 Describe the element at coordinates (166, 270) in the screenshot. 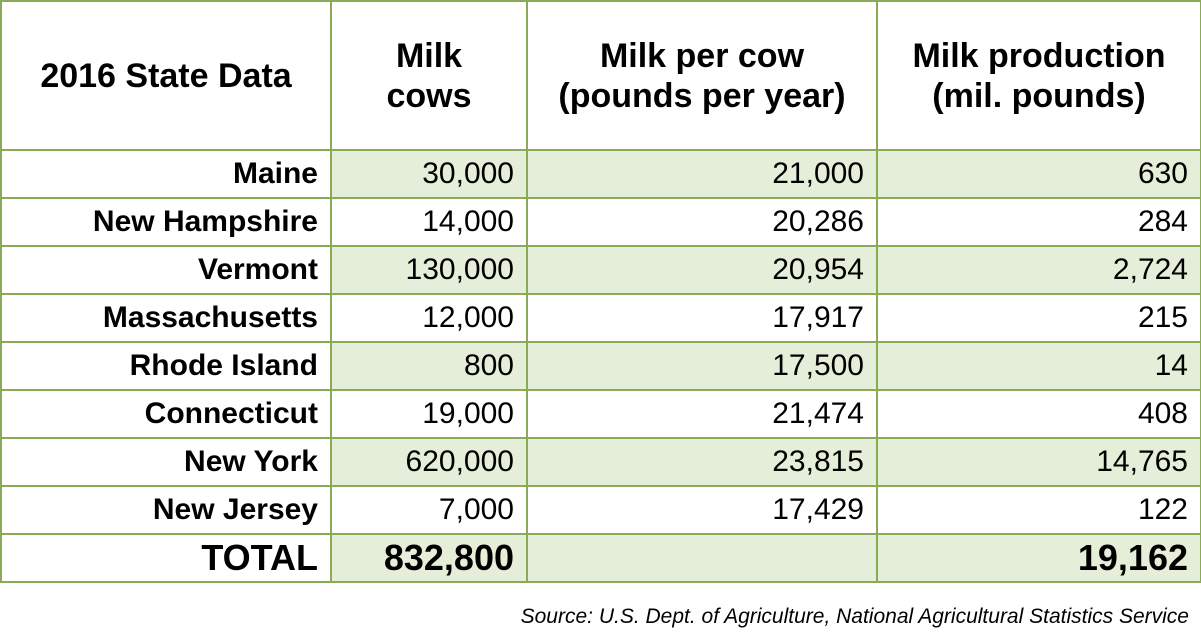

I see `row-state: Vermont` at that location.